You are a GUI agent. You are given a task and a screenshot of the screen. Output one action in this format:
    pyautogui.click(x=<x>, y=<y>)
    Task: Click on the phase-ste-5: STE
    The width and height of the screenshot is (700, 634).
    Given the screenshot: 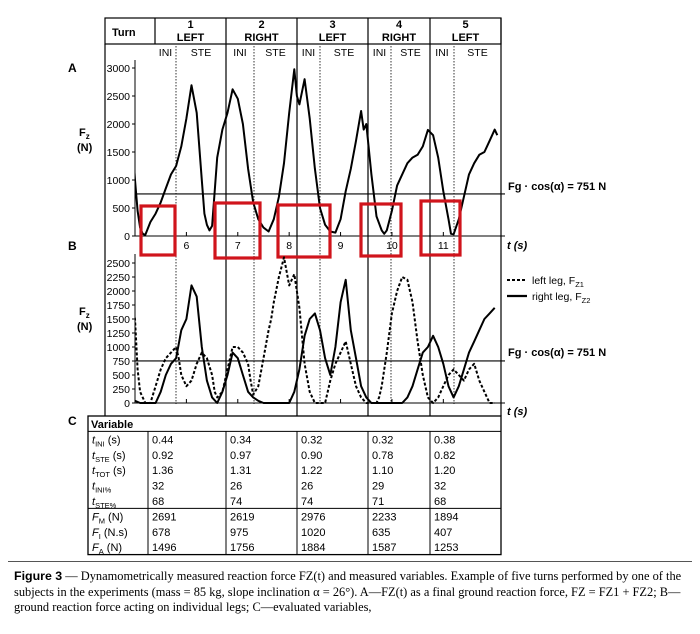 What is the action you would take?
    pyautogui.click(x=477, y=53)
    